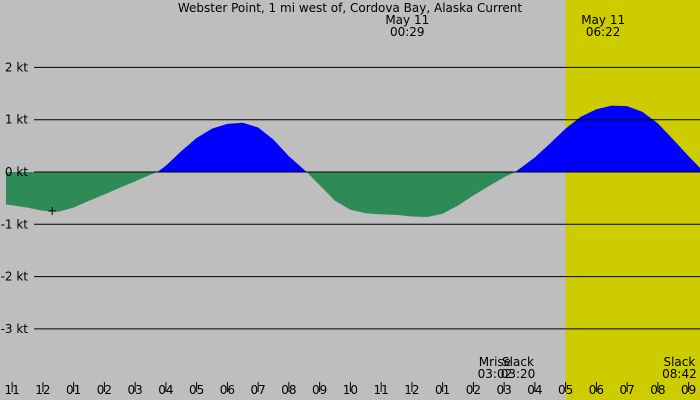  I want to click on x-tick-label-11: 10, so click(350, 390).